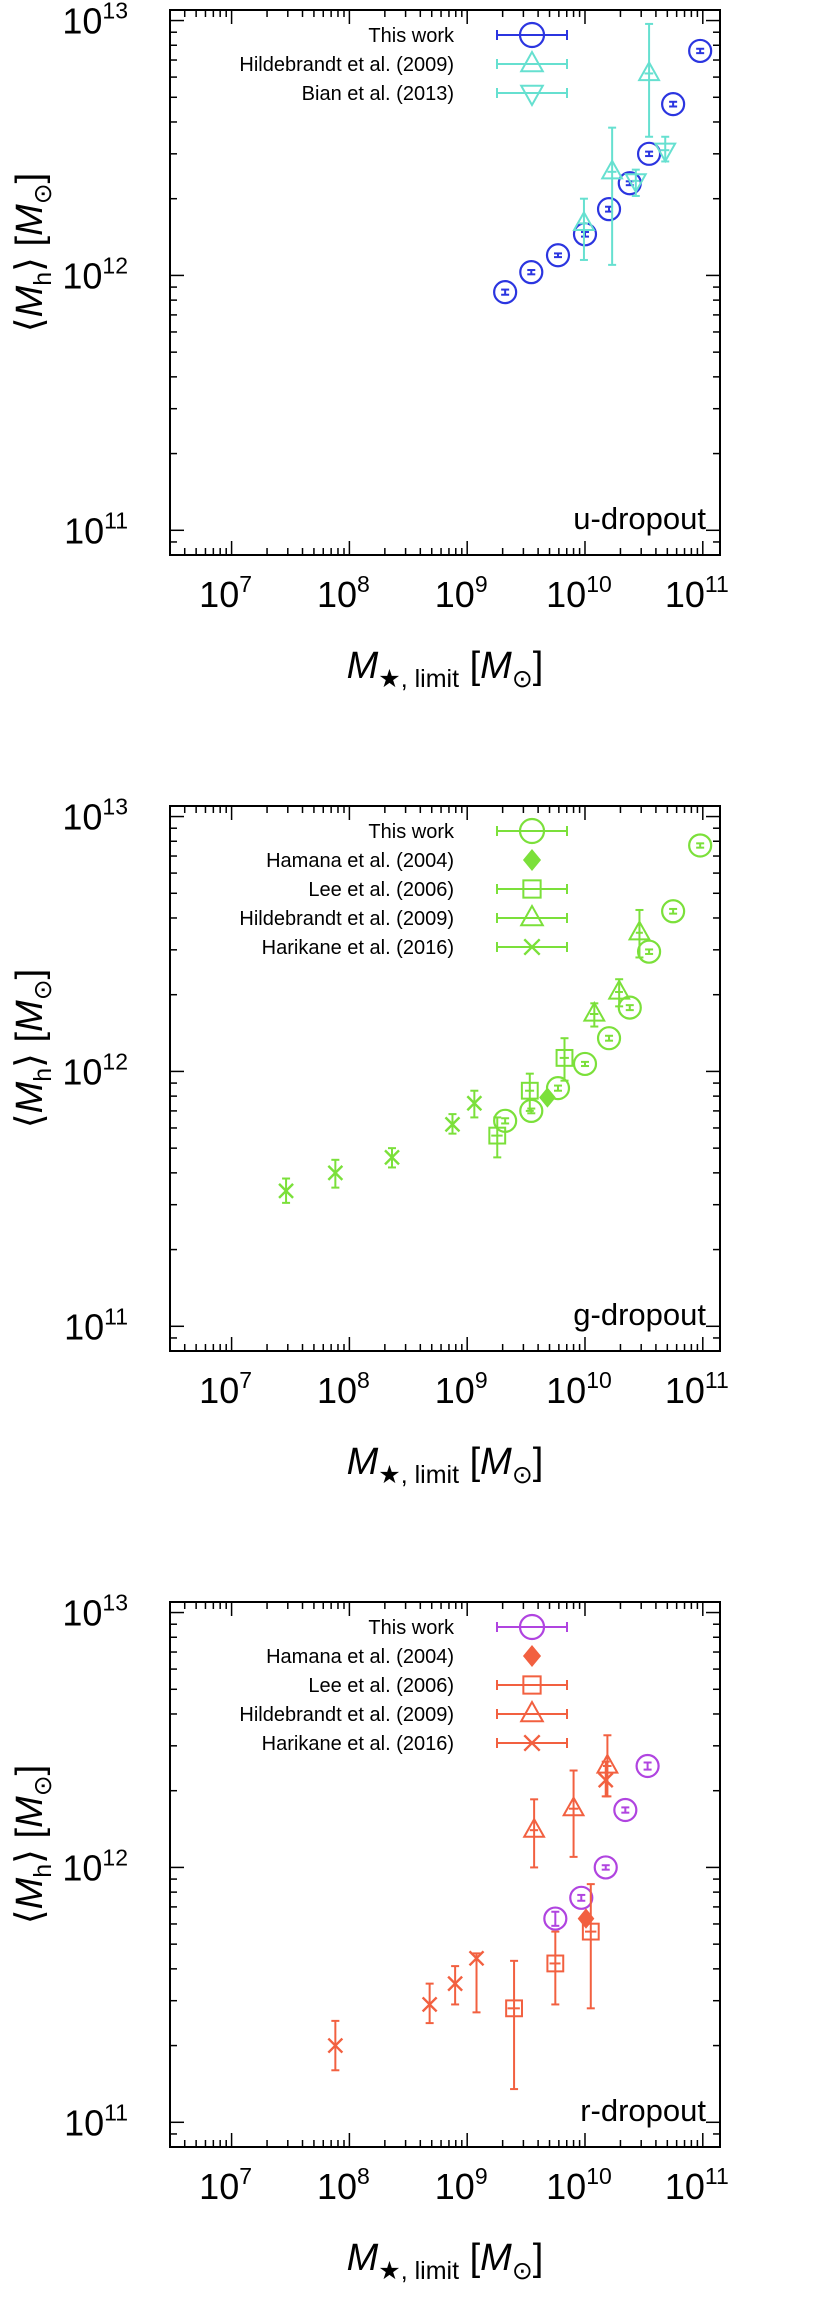 The image size is (831, 2316). What do you see at coordinates (30, 1845) in the screenshot?
I see `y-axis-bracket: ⟩ [` at bounding box center [30, 1845].